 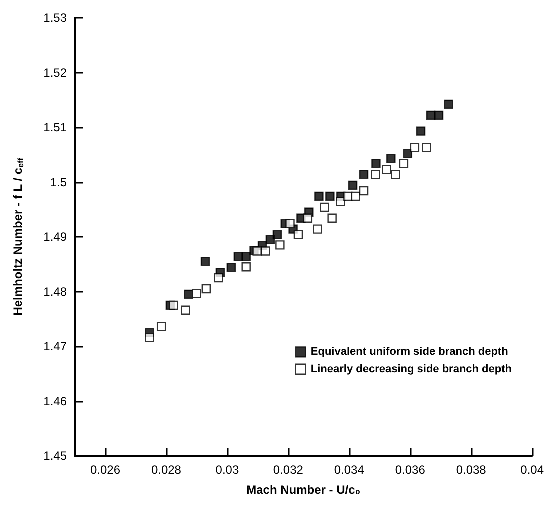 I want to click on y-tick-label: 1.5, so click(x=59, y=182).